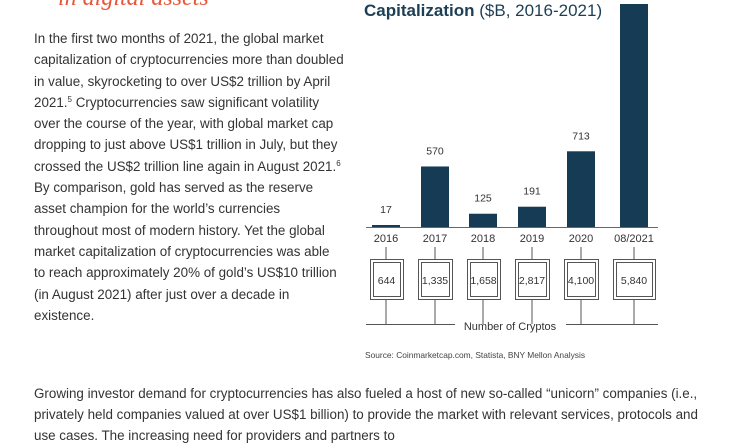  Describe the element at coordinates (510, 327) in the screenshot. I see `secondary-series-label: Number of Cryptos` at that location.